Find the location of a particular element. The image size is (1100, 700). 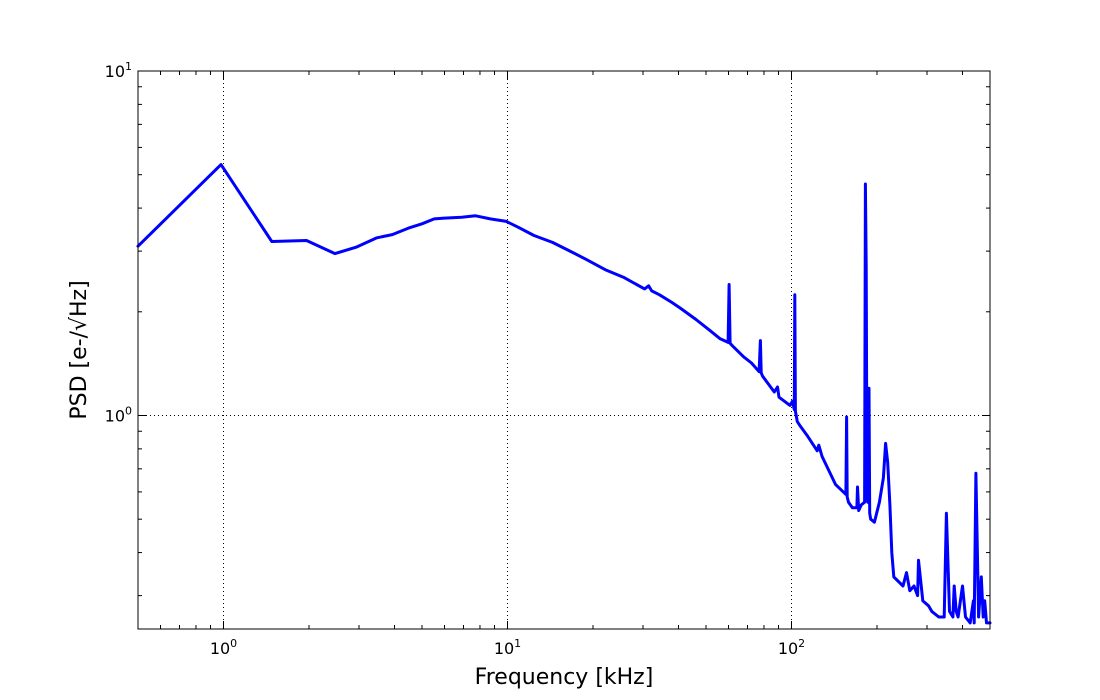

x-axis-label: Frequency [kHz] is located at coordinates (564, 677).